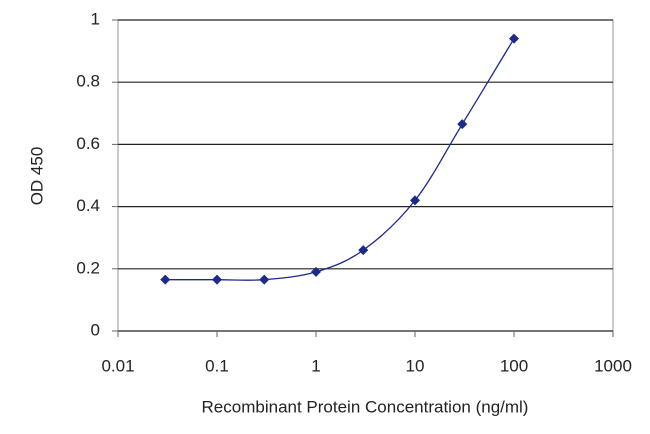  Describe the element at coordinates (88, 81) in the screenshot. I see `y-tick-label: 0.8` at that location.